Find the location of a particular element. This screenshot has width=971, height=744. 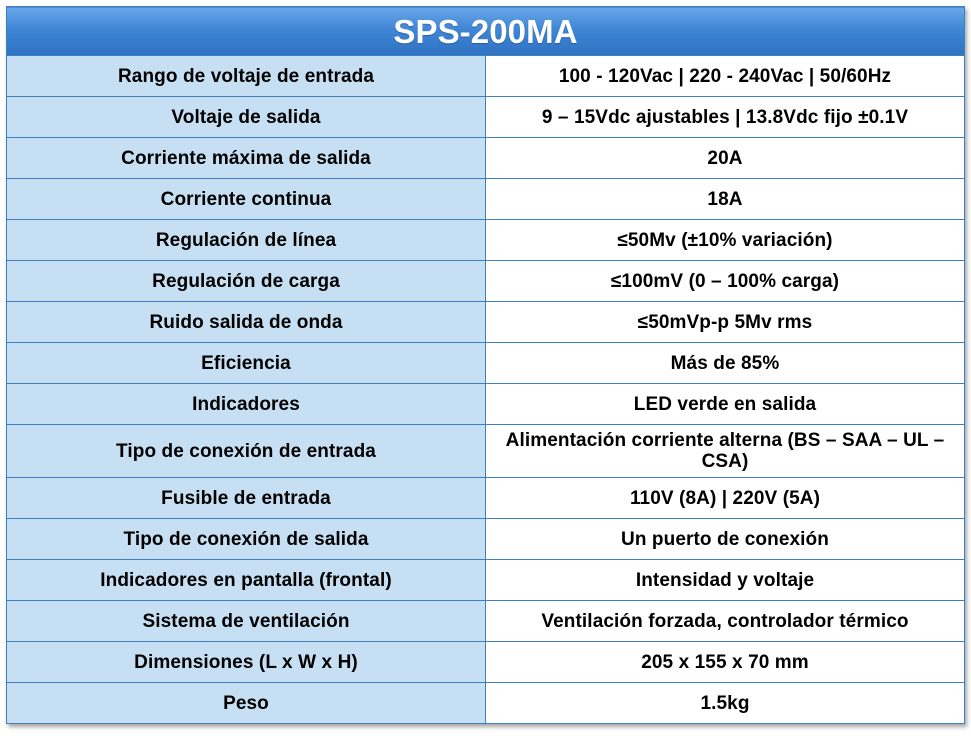

table-row: Fusible de entrada 110V (8A) | 220V (5A) is located at coordinates (485, 498).